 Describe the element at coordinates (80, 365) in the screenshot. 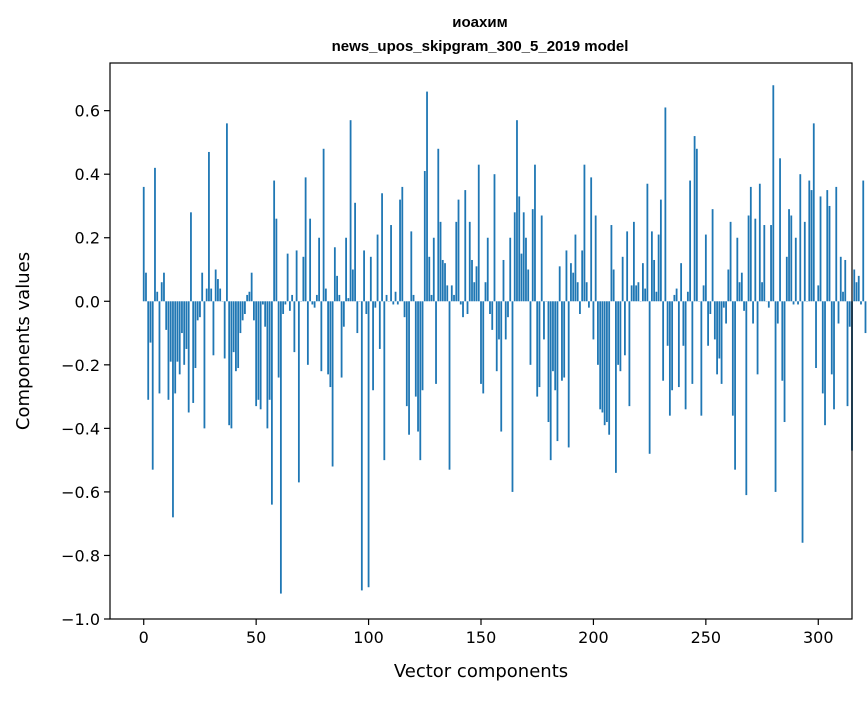

I see `y-tick-label: −0.2` at that location.